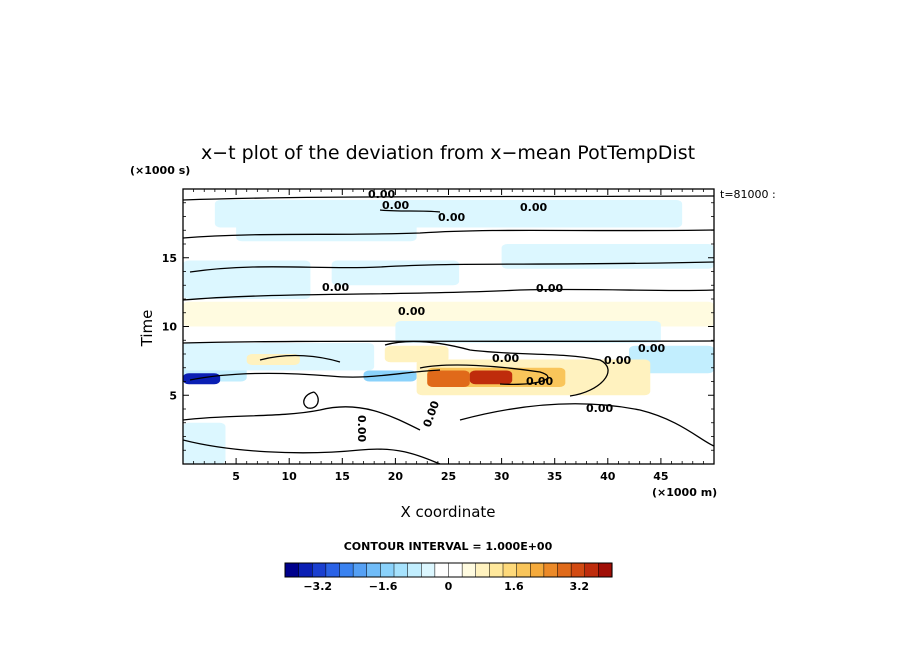 The image size is (904, 654). What do you see at coordinates (608, 476) in the screenshot?
I see `x-tick-label: 40` at bounding box center [608, 476].